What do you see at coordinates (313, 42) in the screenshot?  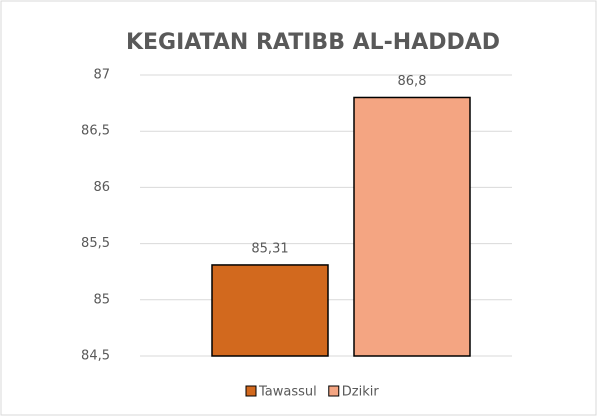 I see `chart-title: KEGIATAN RATIBB AL-HADDAD` at bounding box center [313, 42].